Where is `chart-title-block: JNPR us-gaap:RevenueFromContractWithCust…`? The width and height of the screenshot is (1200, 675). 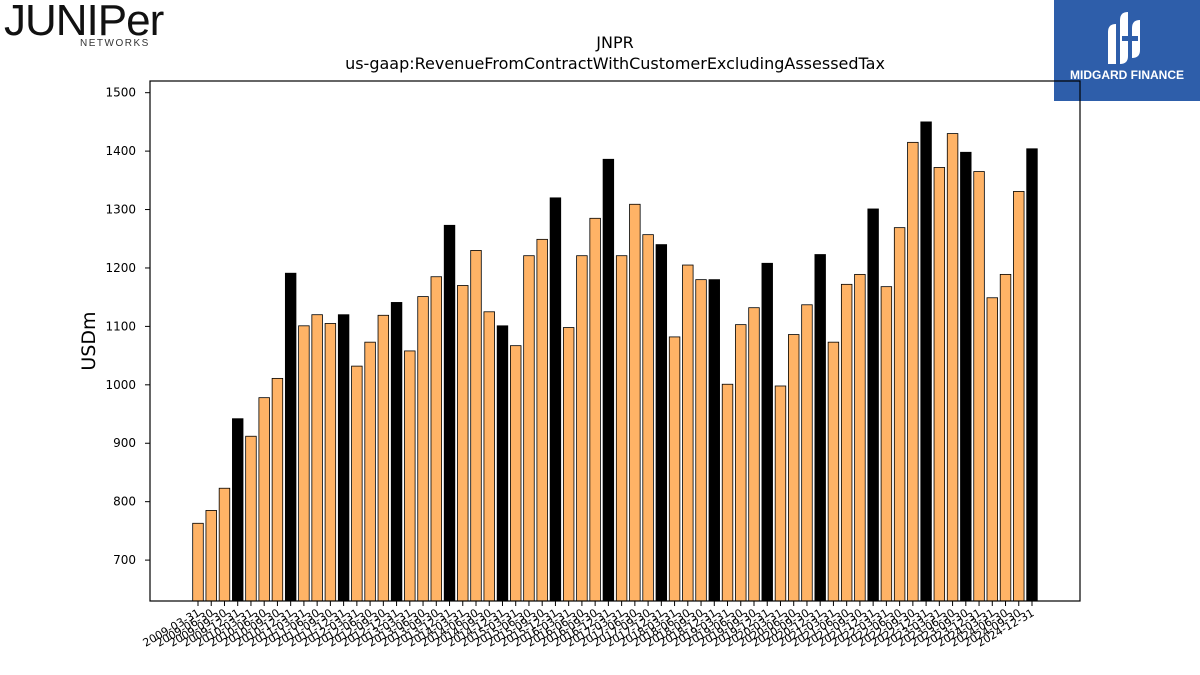
chart-title-block: JNPR us-gaap:RevenueFromContractWithCust… is located at coordinates (615, 53).